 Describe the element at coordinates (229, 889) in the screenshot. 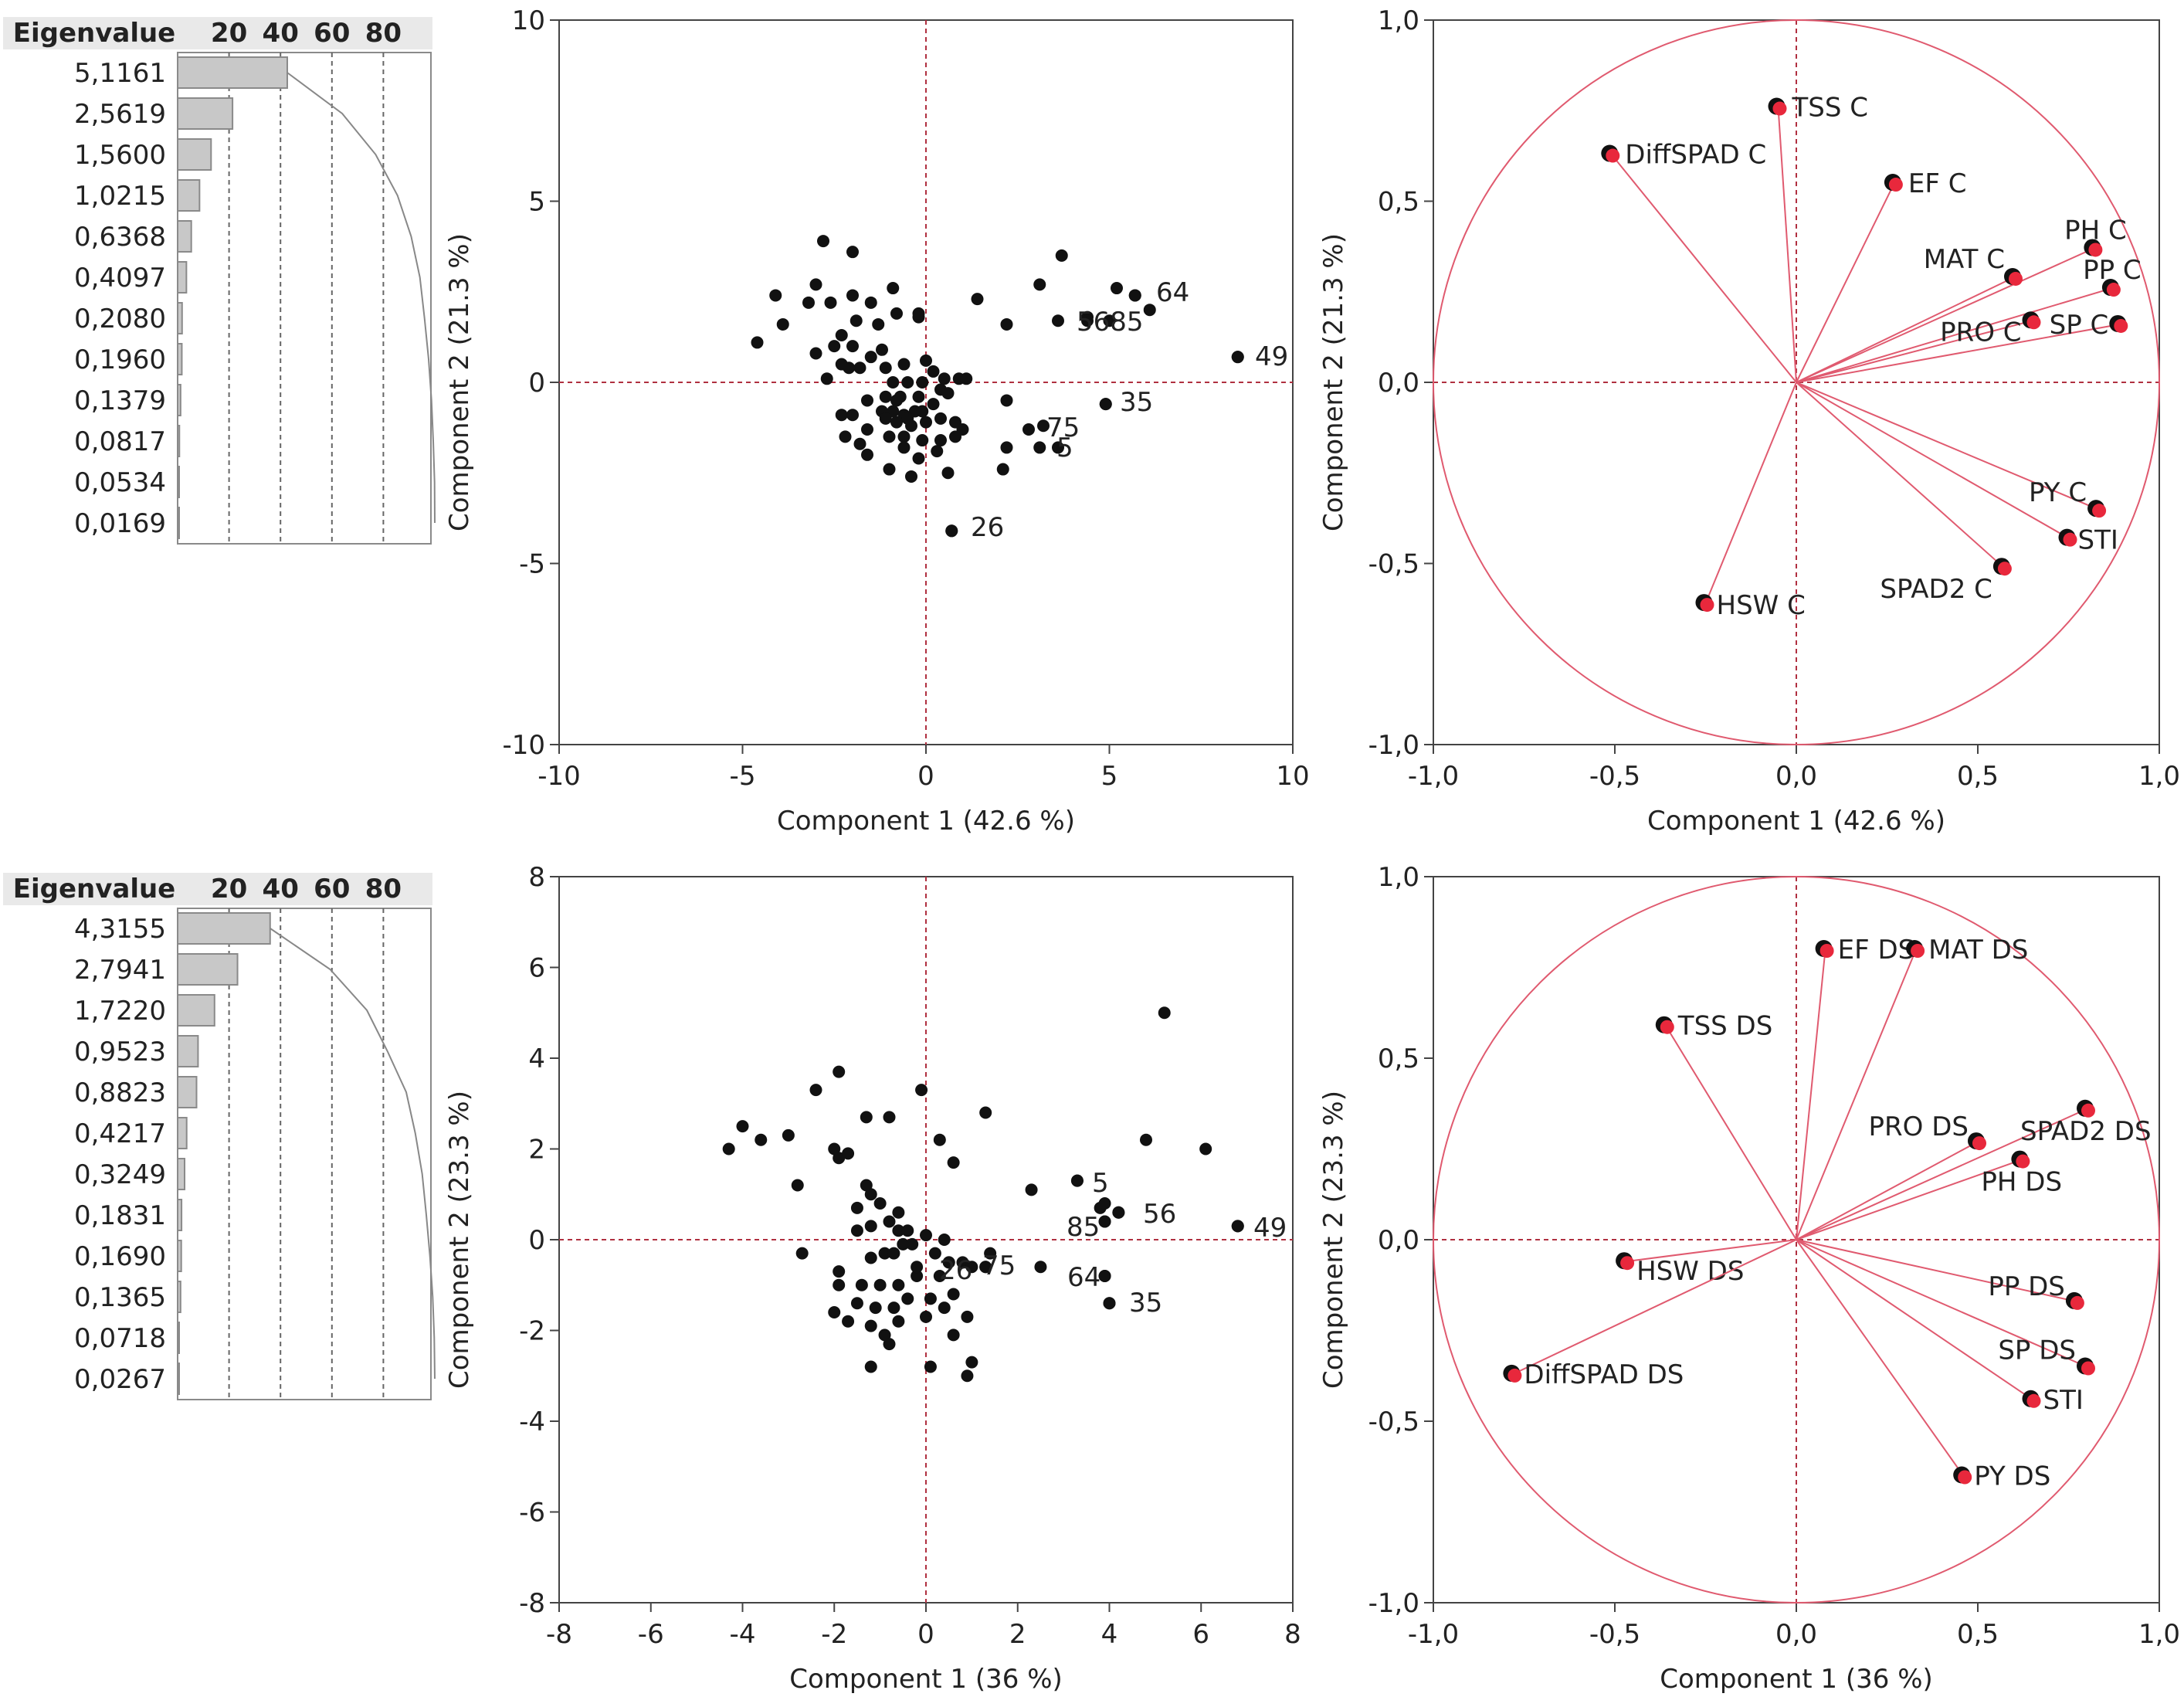

I see `eigen-percent-tick: 20` at that location.